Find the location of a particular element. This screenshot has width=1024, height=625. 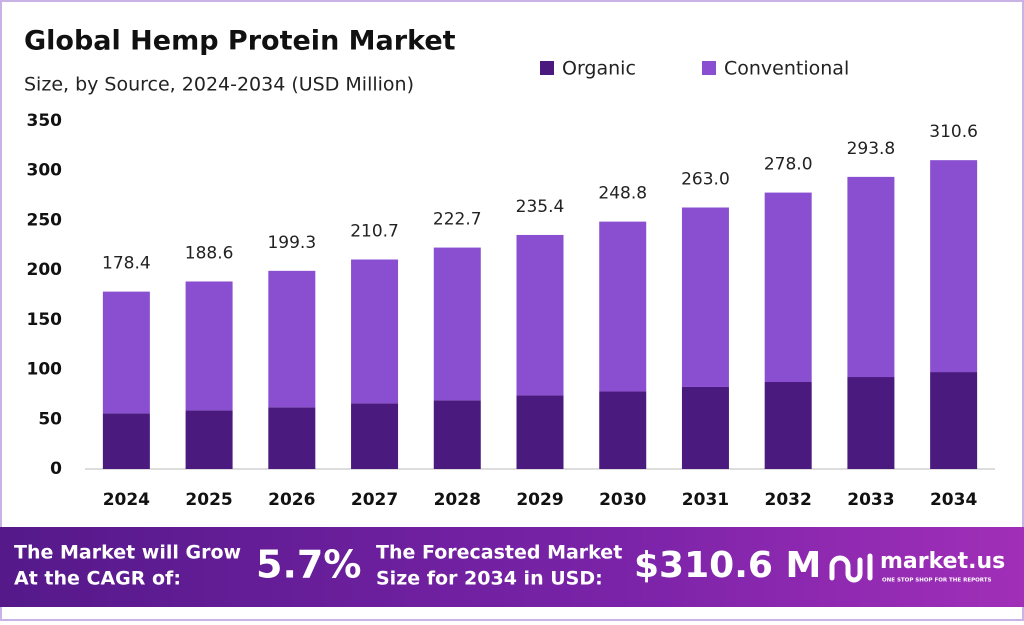

value-label: 188.6 is located at coordinates (209, 253).